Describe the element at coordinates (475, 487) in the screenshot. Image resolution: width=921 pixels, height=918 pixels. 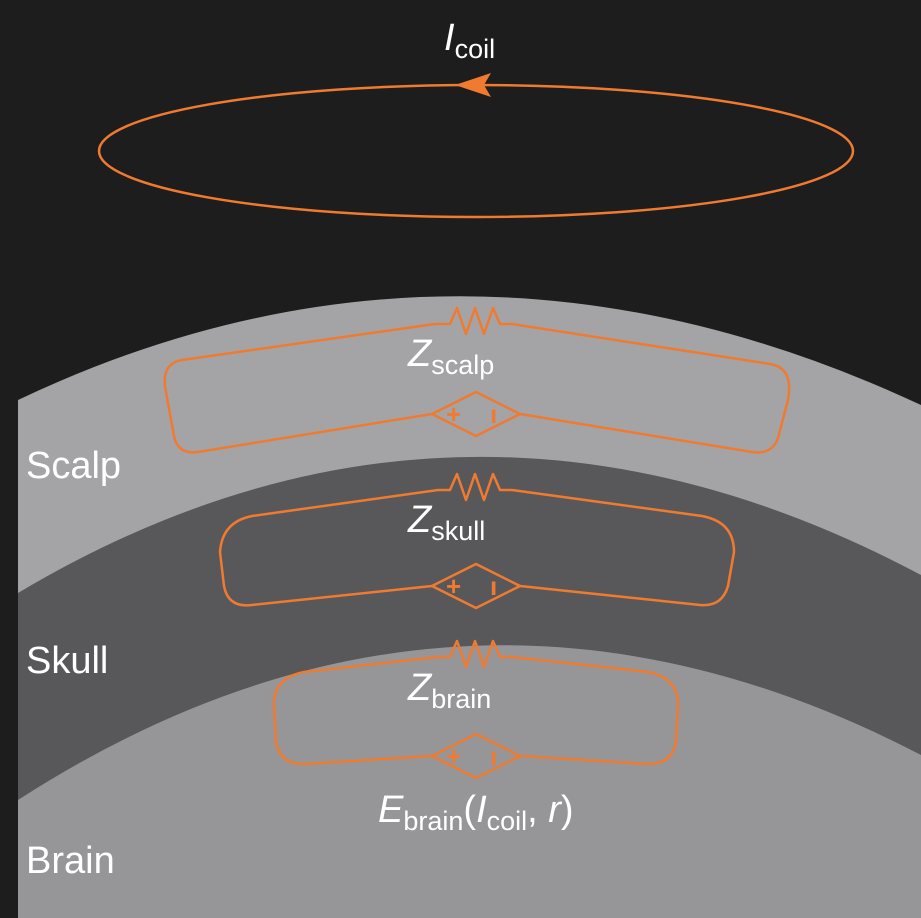
I see `skull-resistor-icon` at that location.